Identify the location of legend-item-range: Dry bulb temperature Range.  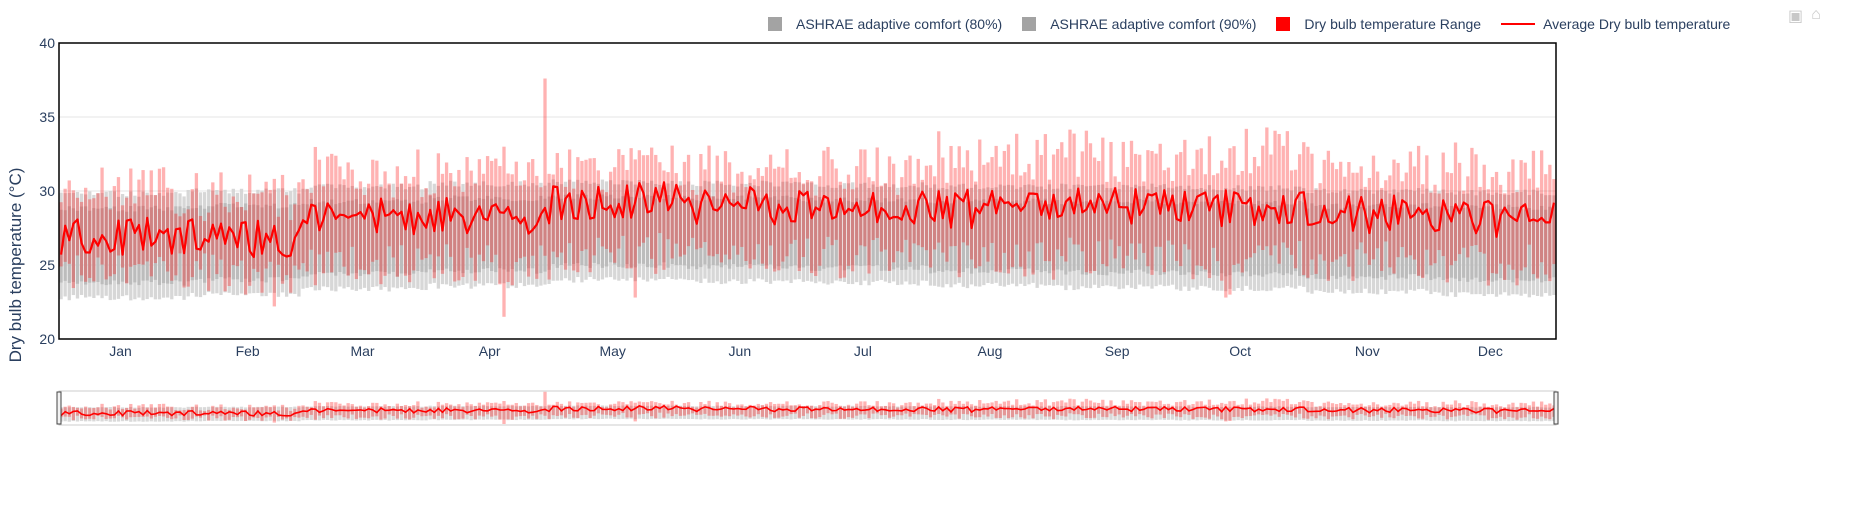
(1378, 24).